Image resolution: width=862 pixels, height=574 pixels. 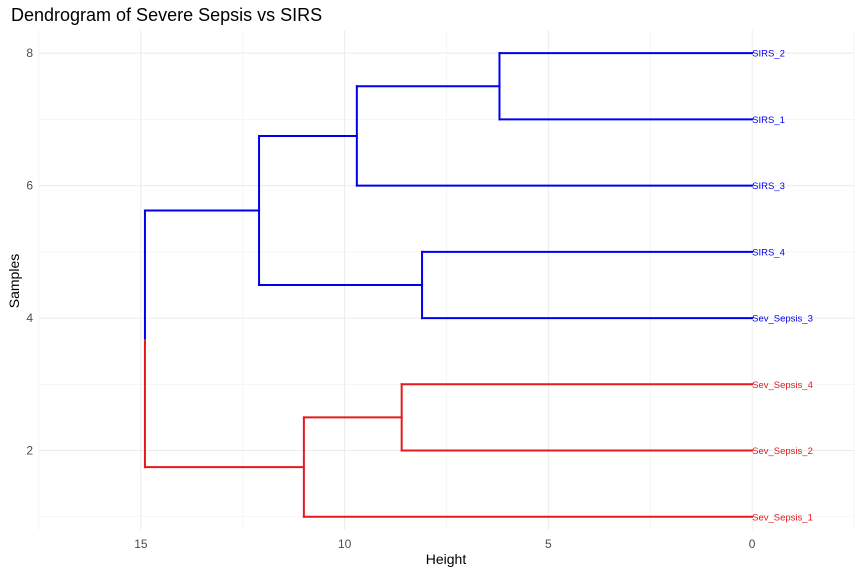 What do you see at coordinates (782, 385) in the screenshot?
I see `leaf-label: Sev_Sepsis_4` at bounding box center [782, 385].